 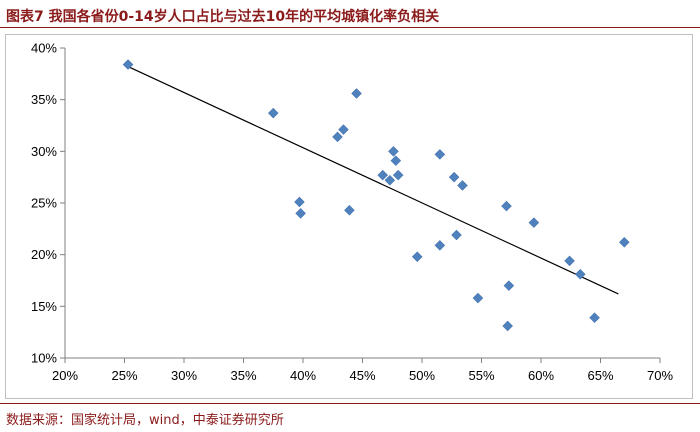 What do you see at coordinates (422, 375) in the screenshot?
I see `x-tick-label: 50%` at bounding box center [422, 375].